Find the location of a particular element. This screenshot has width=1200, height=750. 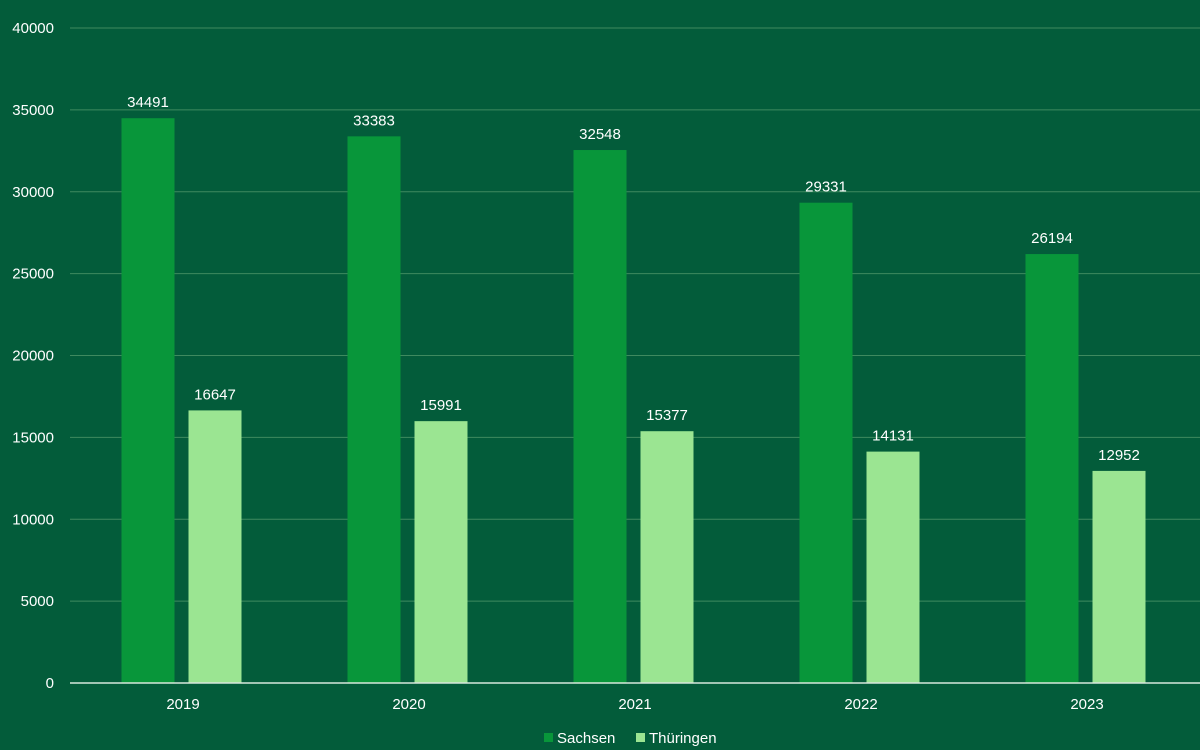

bar-thüringen-2022 is located at coordinates (893, 567).